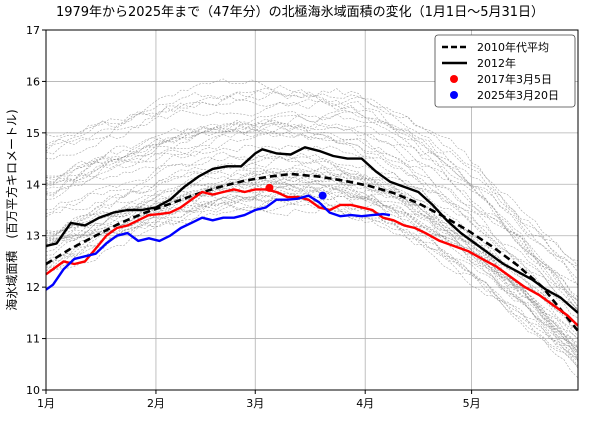 The width and height of the screenshot is (590, 423). I want to click on x-tick-label: 3月, so click(255, 403).